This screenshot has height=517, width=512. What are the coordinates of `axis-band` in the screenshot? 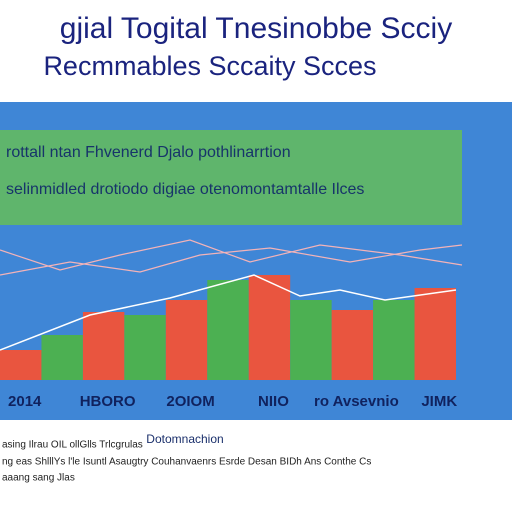 It's located at (256, 402).